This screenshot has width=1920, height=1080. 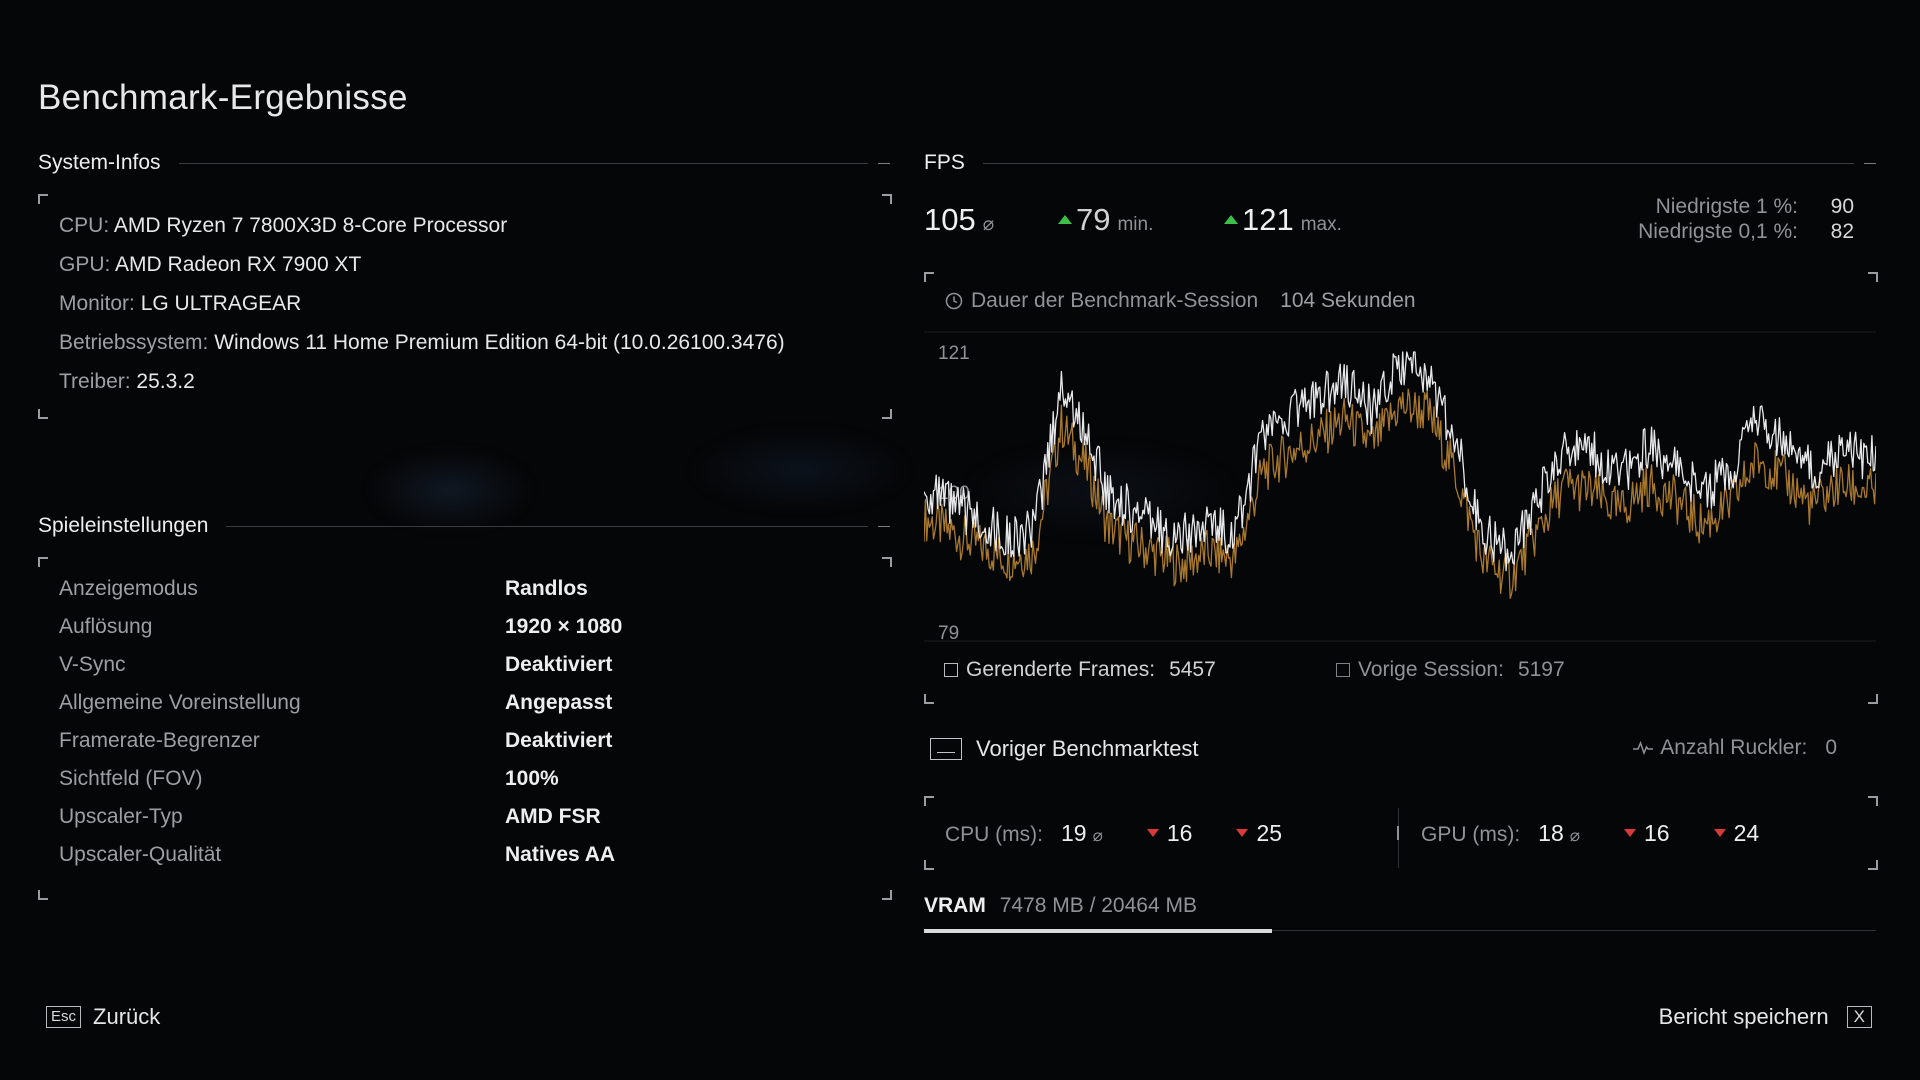 I want to click on cpu-ms-avg: 19, so click(x=1074, y=833).